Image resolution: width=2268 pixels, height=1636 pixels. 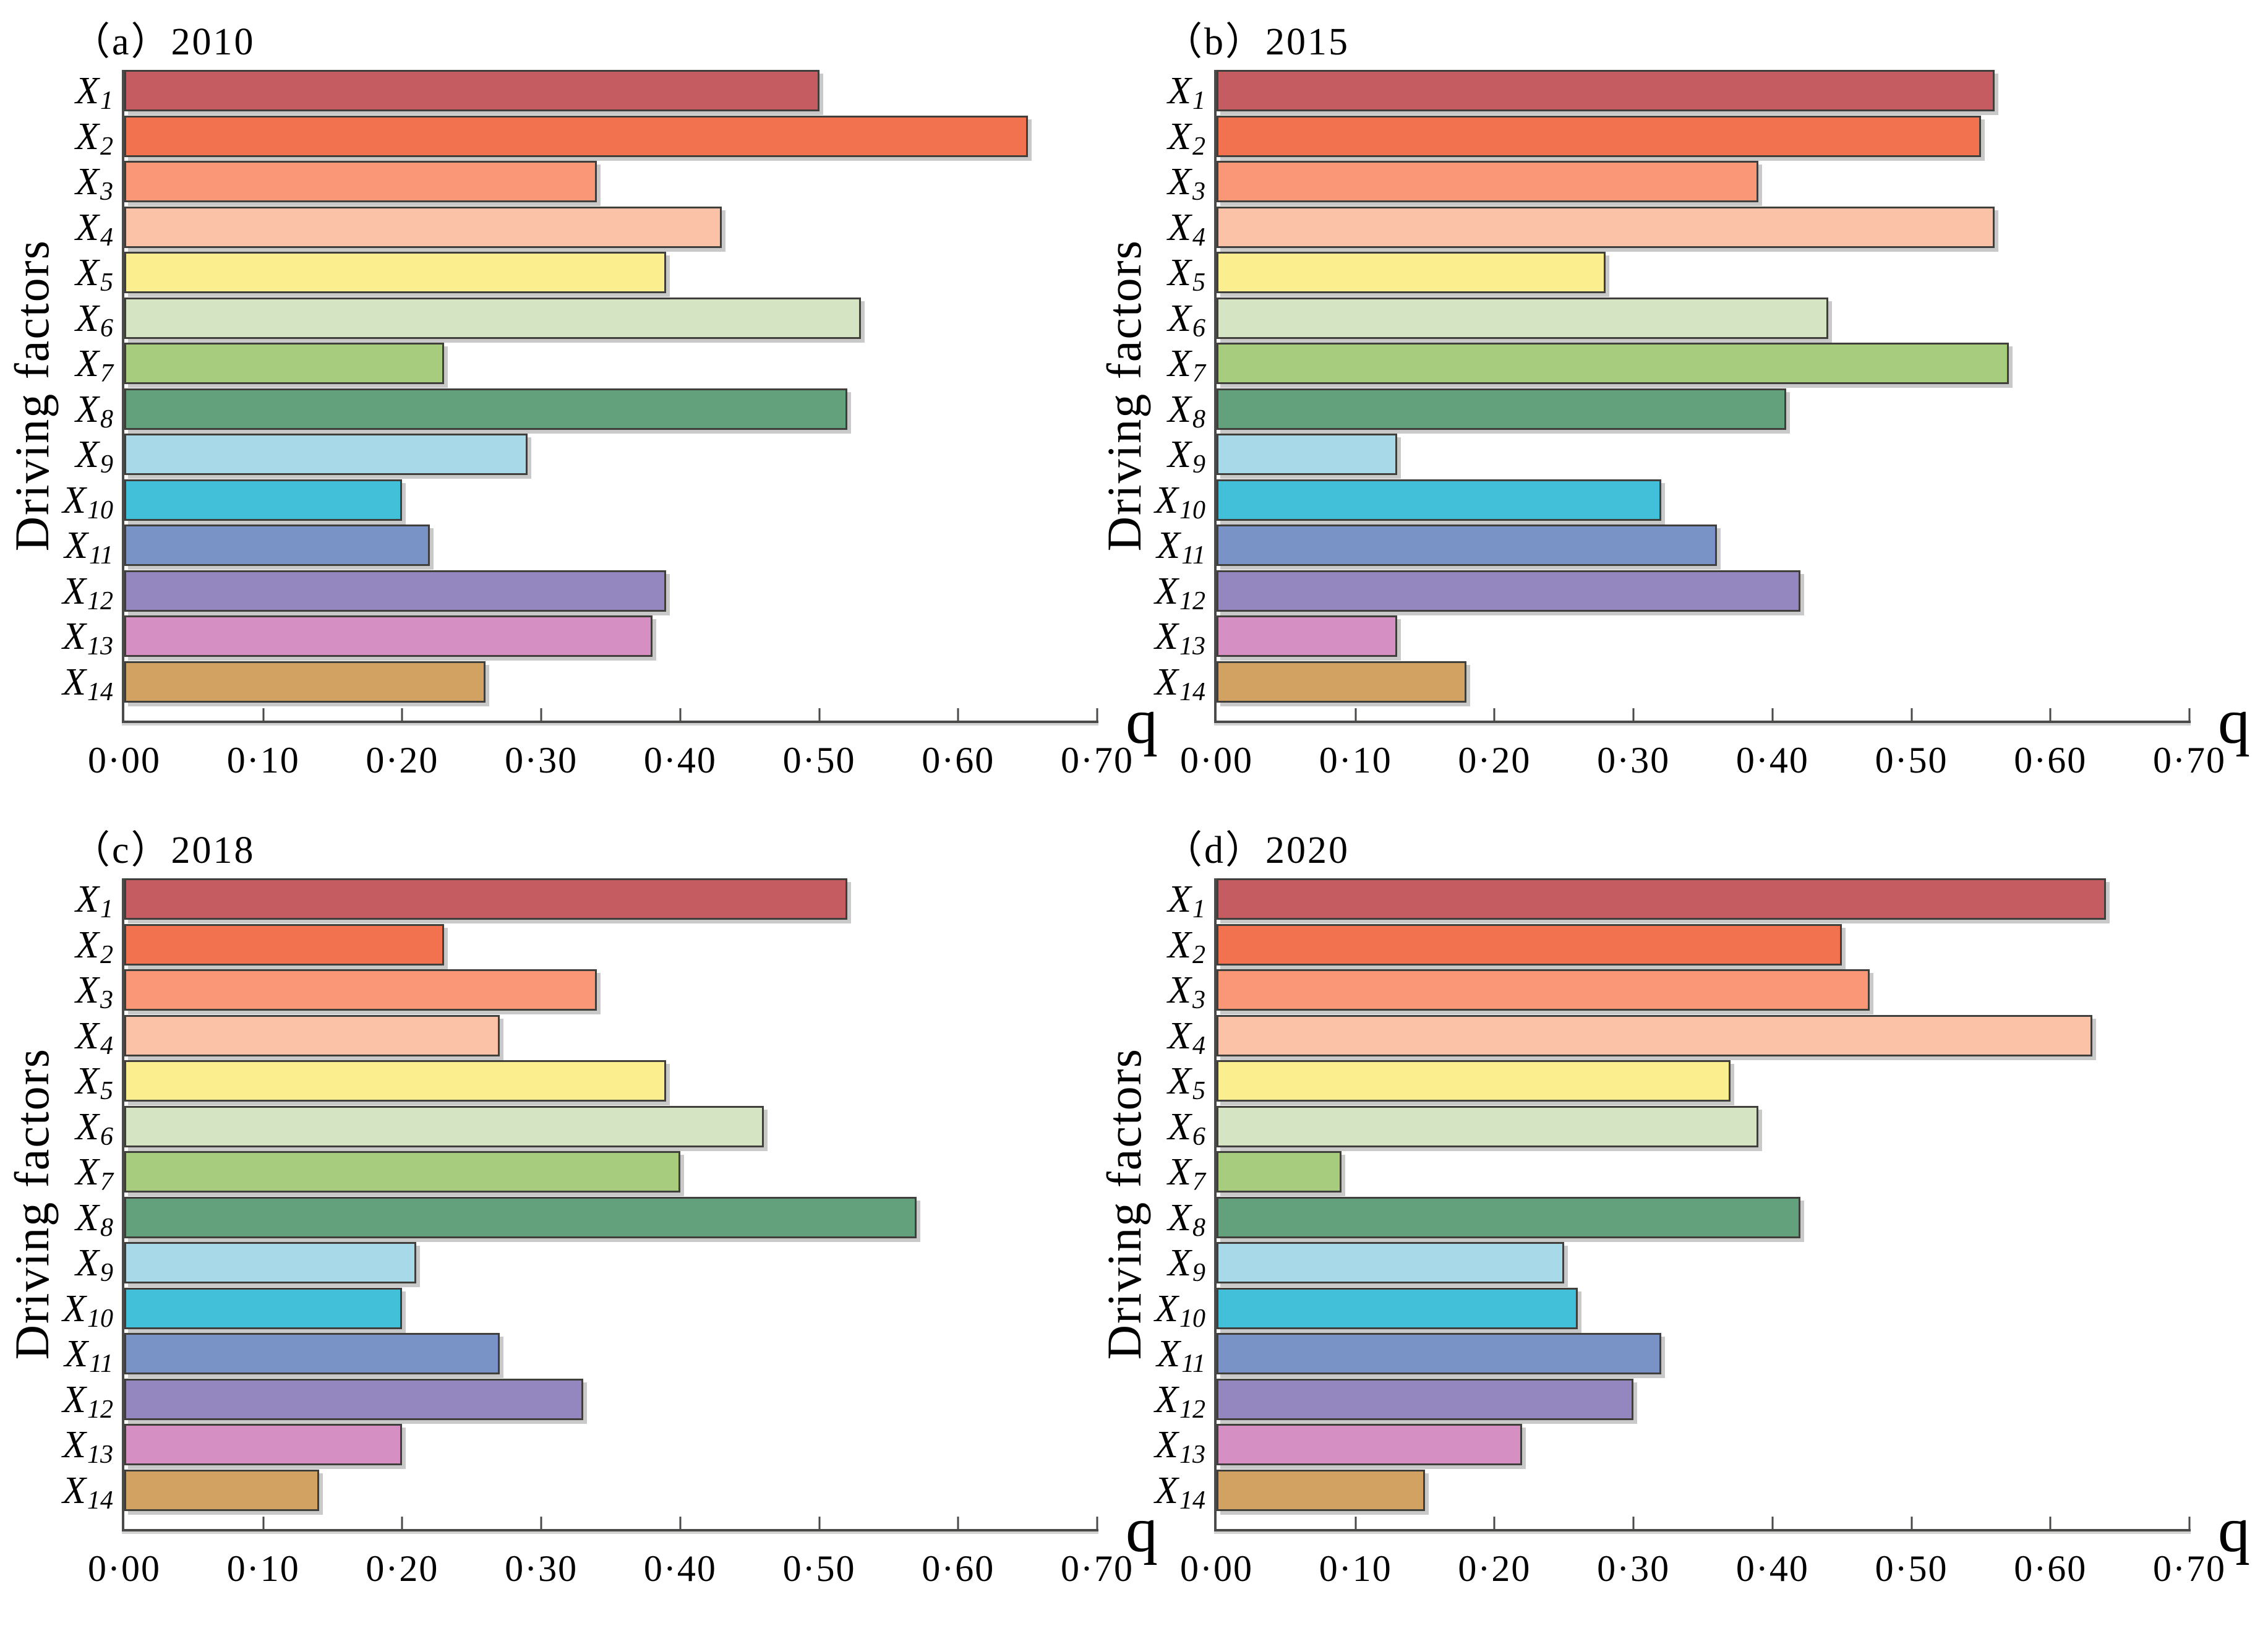 What do you see at coordinates (1342, 682) in the screenshot?
I see `bar-x14` at bounding box center [1342, 682].